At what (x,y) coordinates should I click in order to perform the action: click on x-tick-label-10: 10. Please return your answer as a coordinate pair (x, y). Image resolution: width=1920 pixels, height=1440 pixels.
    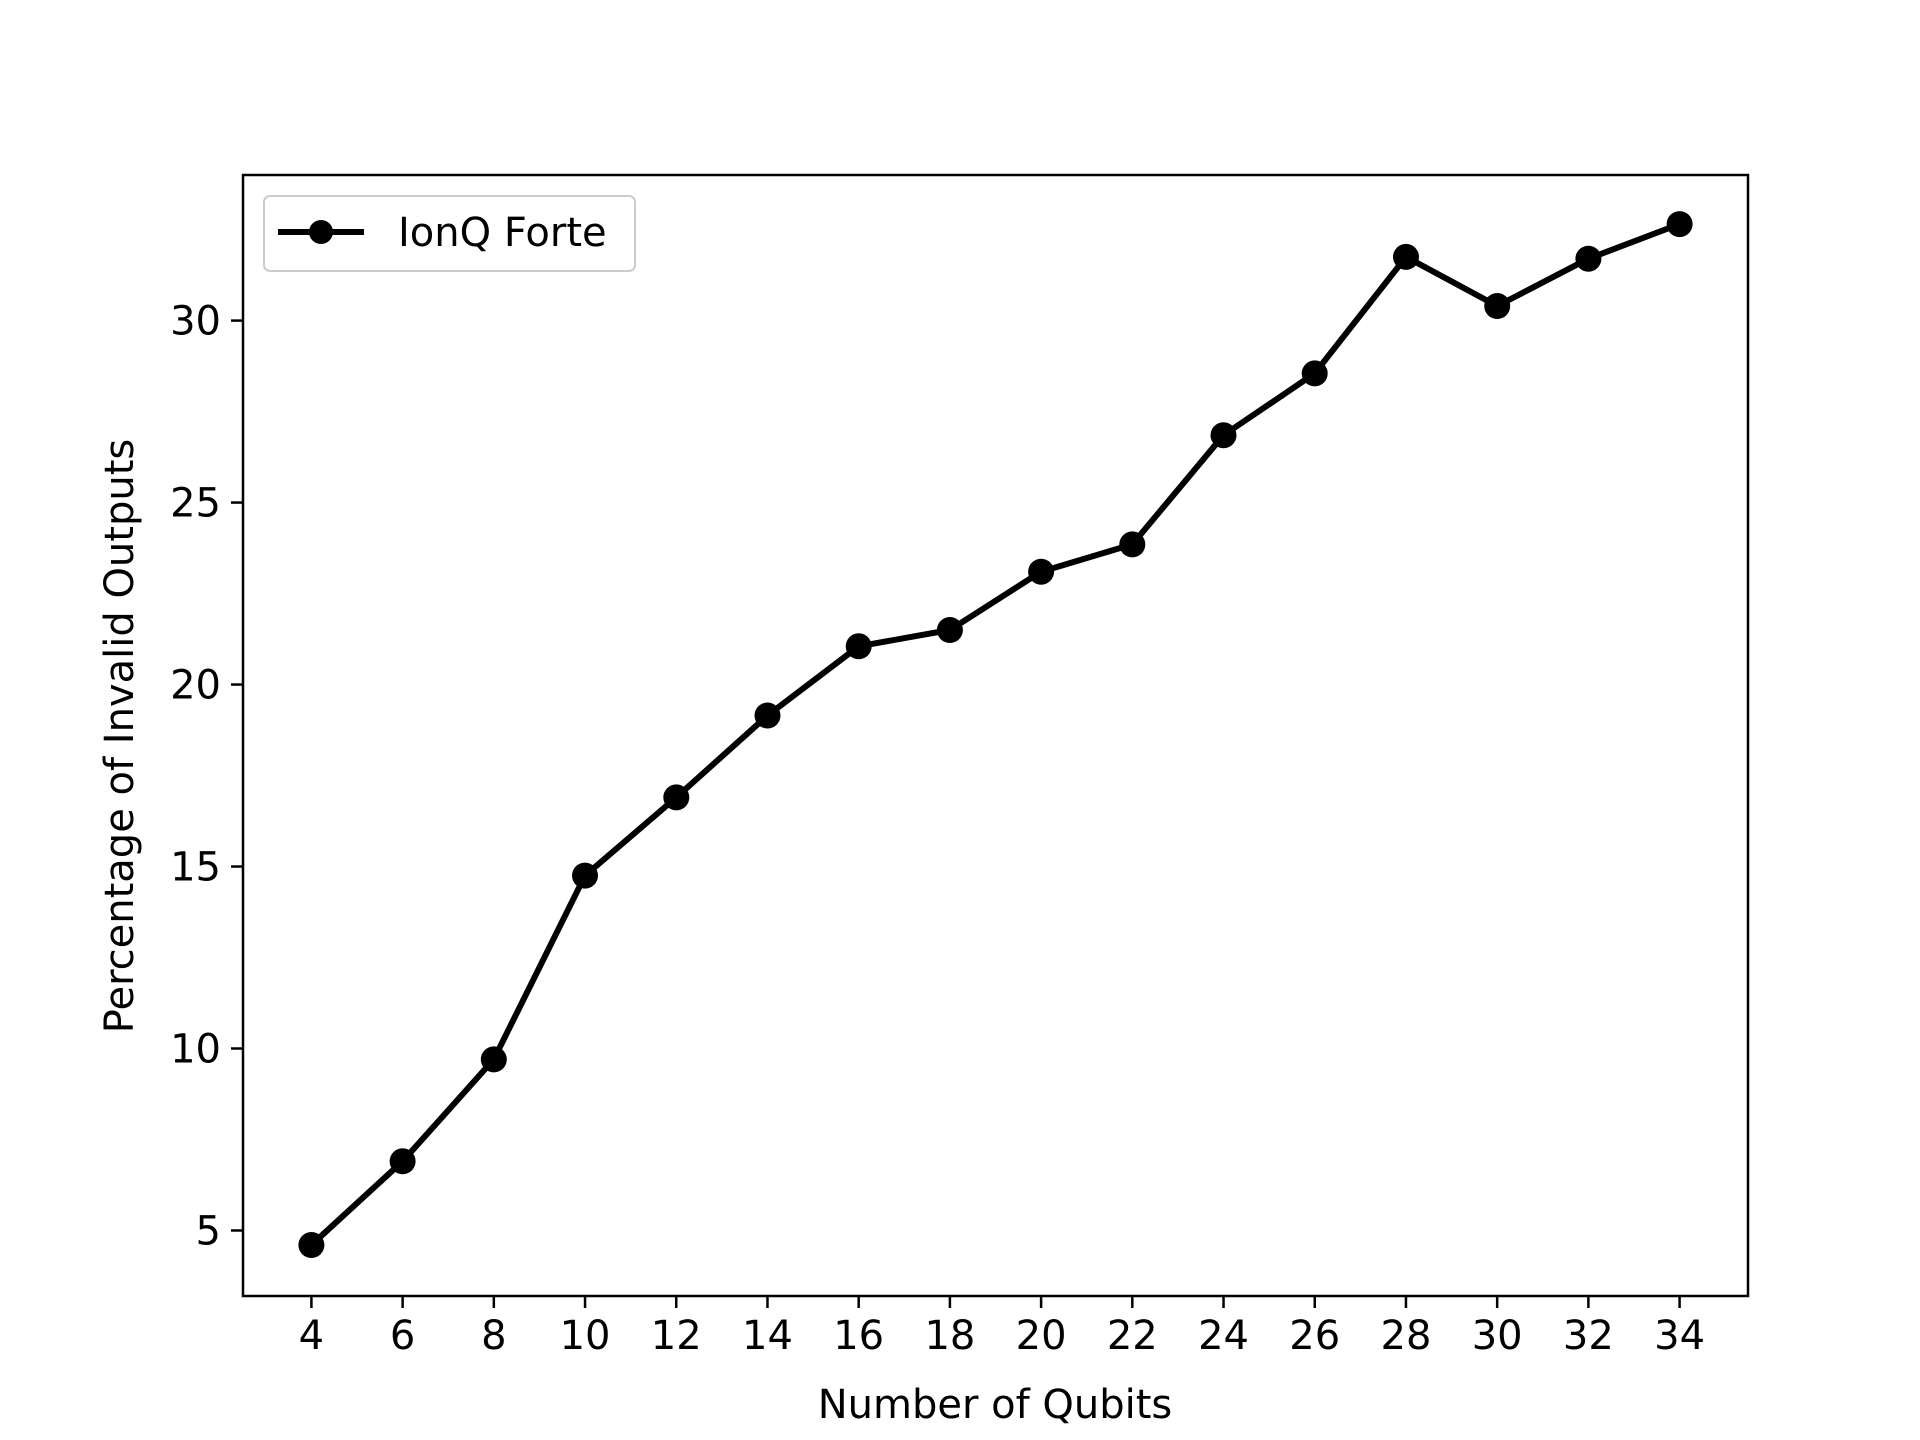
    Looking at the image, I should click on (585, 1336).